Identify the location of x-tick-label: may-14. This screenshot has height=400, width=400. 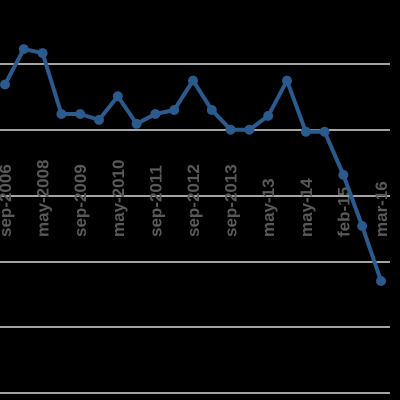
(306, 207).